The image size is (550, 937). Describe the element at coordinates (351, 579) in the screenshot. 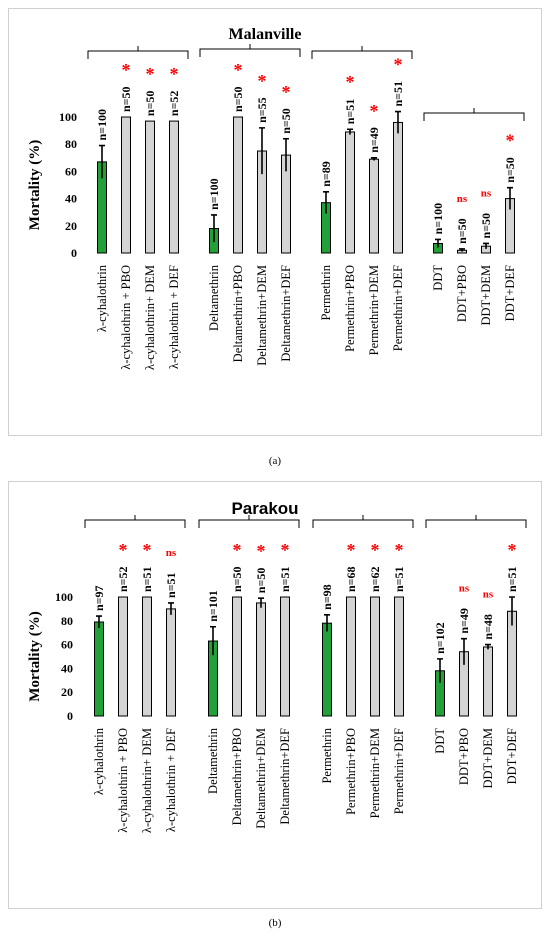

I see `n-label: n=68` at that location.